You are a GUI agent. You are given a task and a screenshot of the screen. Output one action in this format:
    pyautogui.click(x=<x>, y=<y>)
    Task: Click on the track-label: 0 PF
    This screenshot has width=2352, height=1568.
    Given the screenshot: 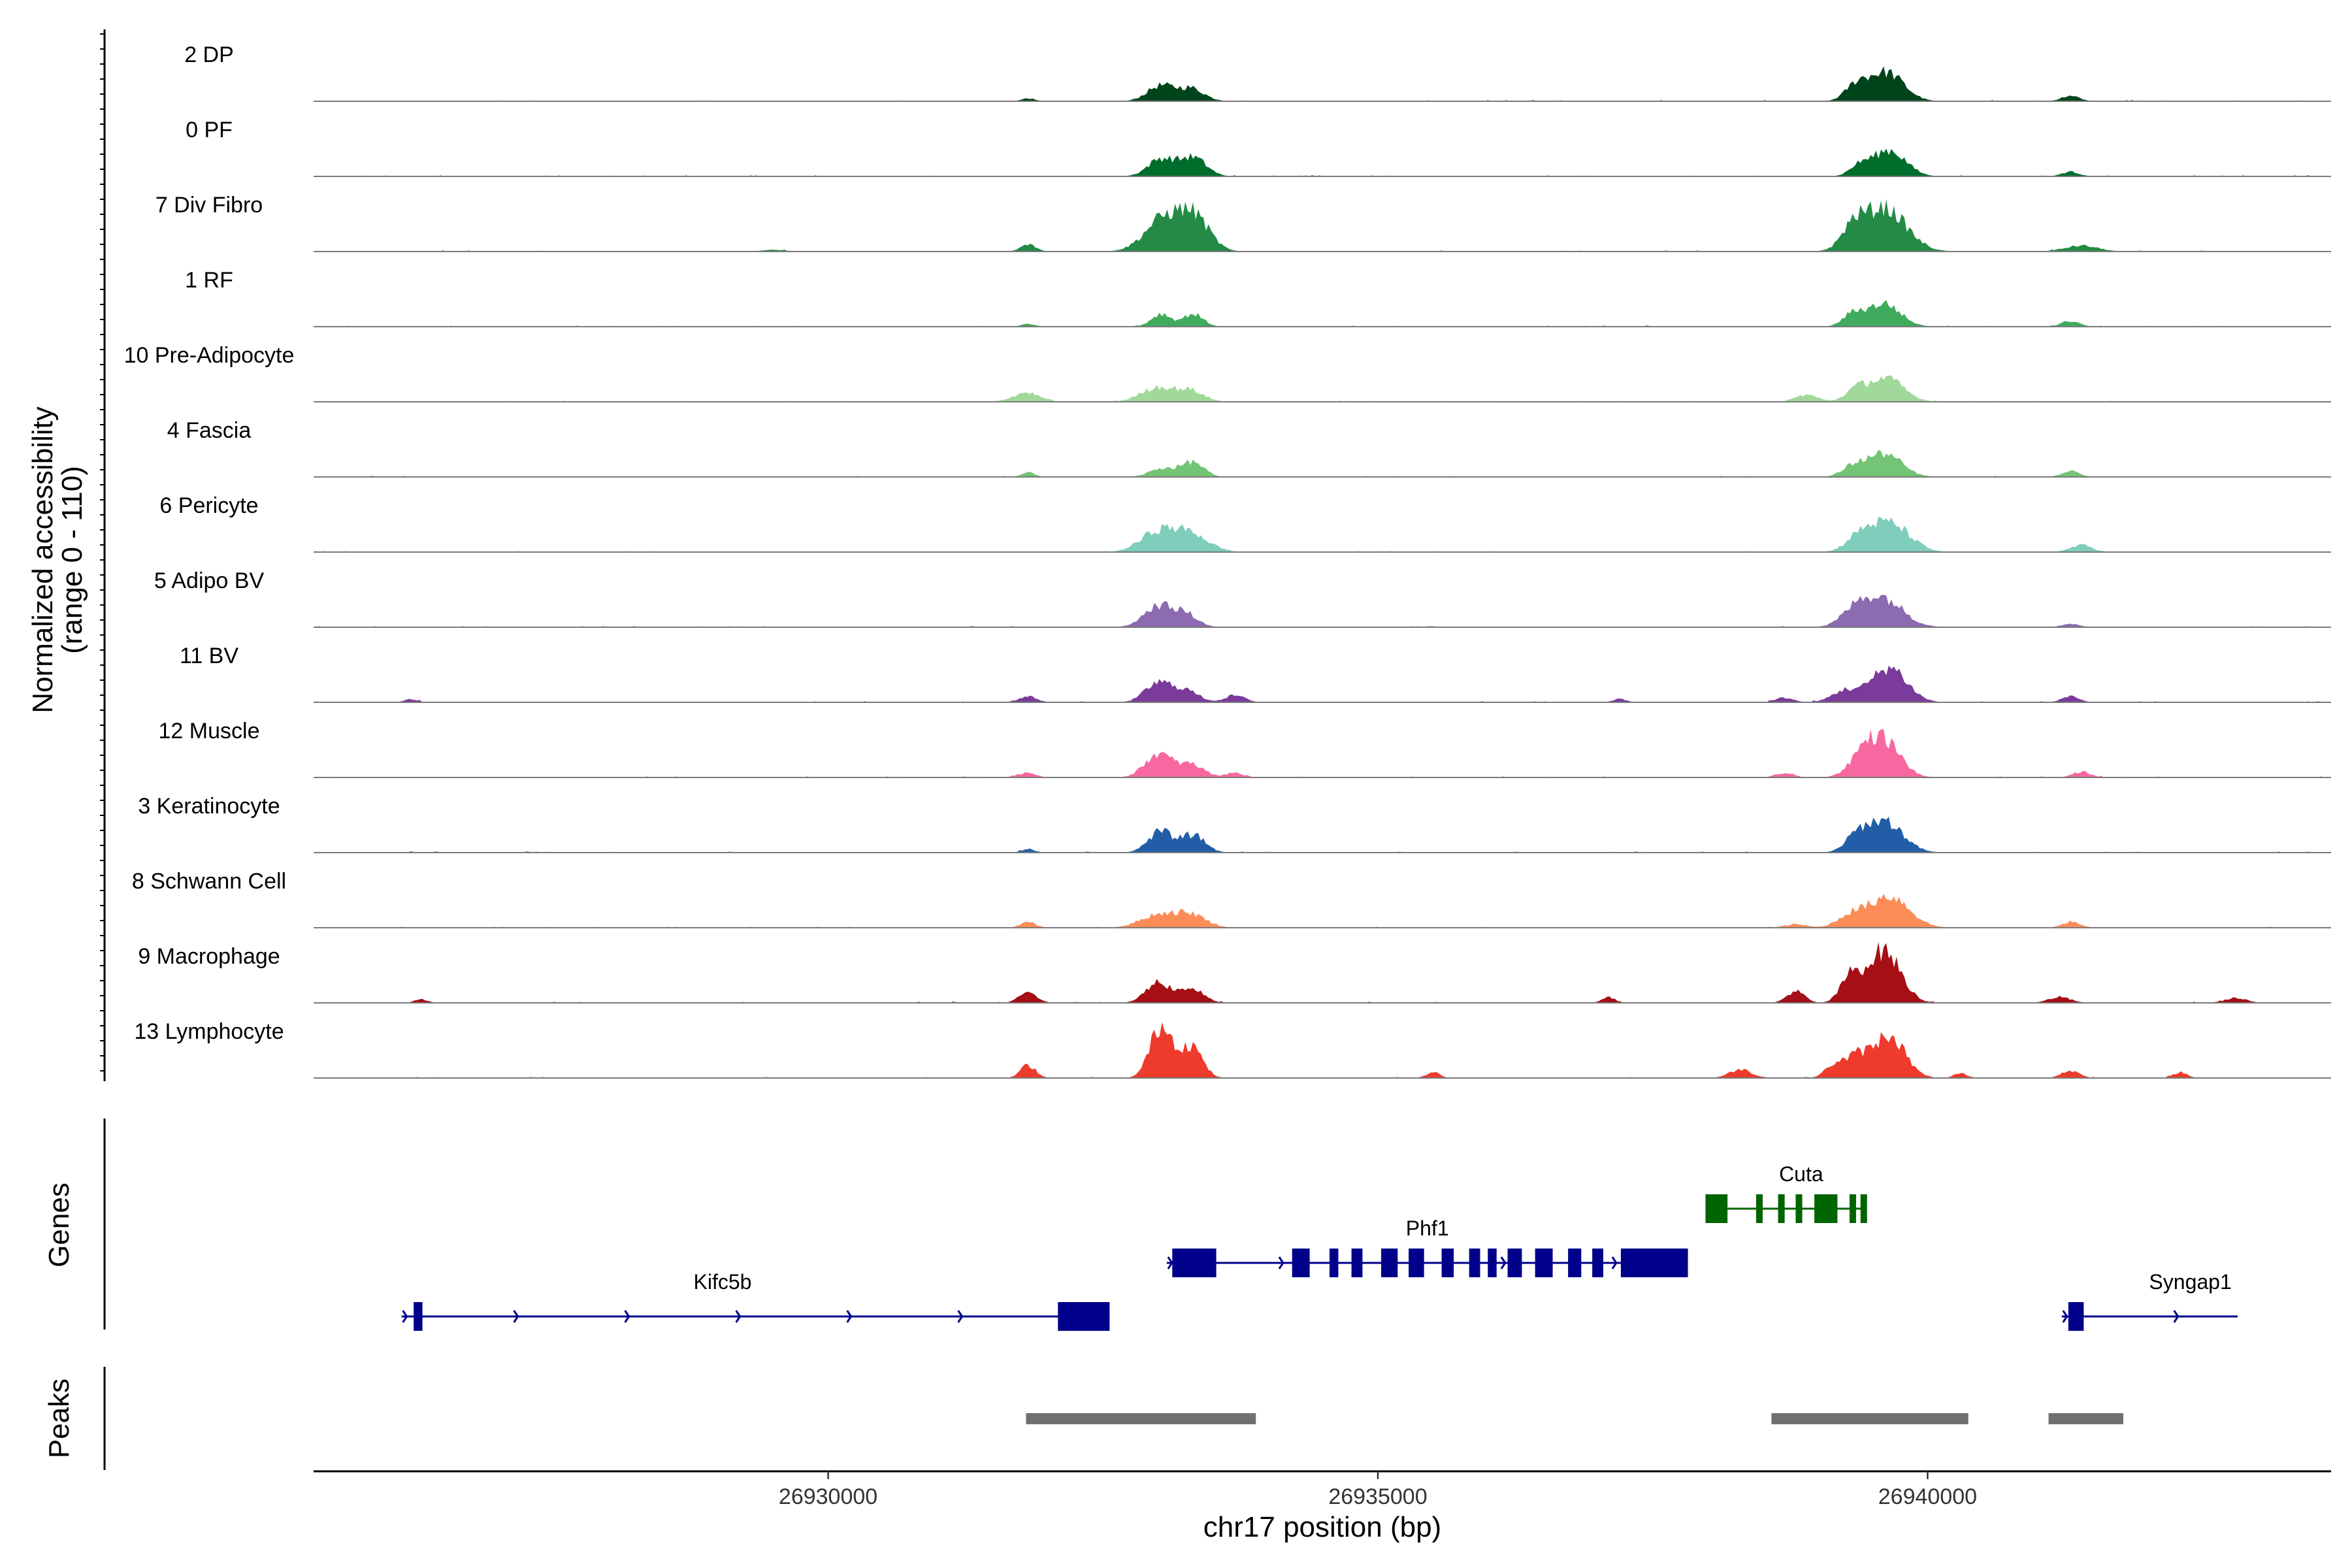 What is the action you would take?
    pyautogui.click(x=209, y=130)
    